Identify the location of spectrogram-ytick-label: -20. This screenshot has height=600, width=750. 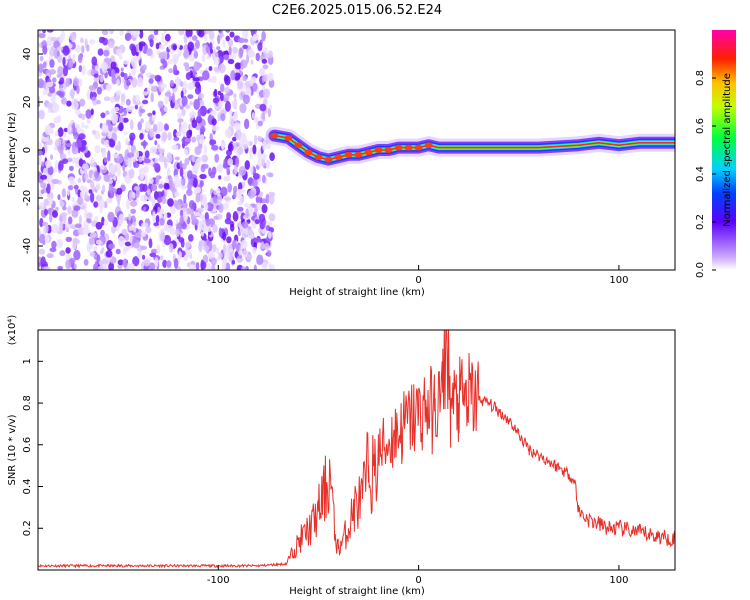
(27, 198).